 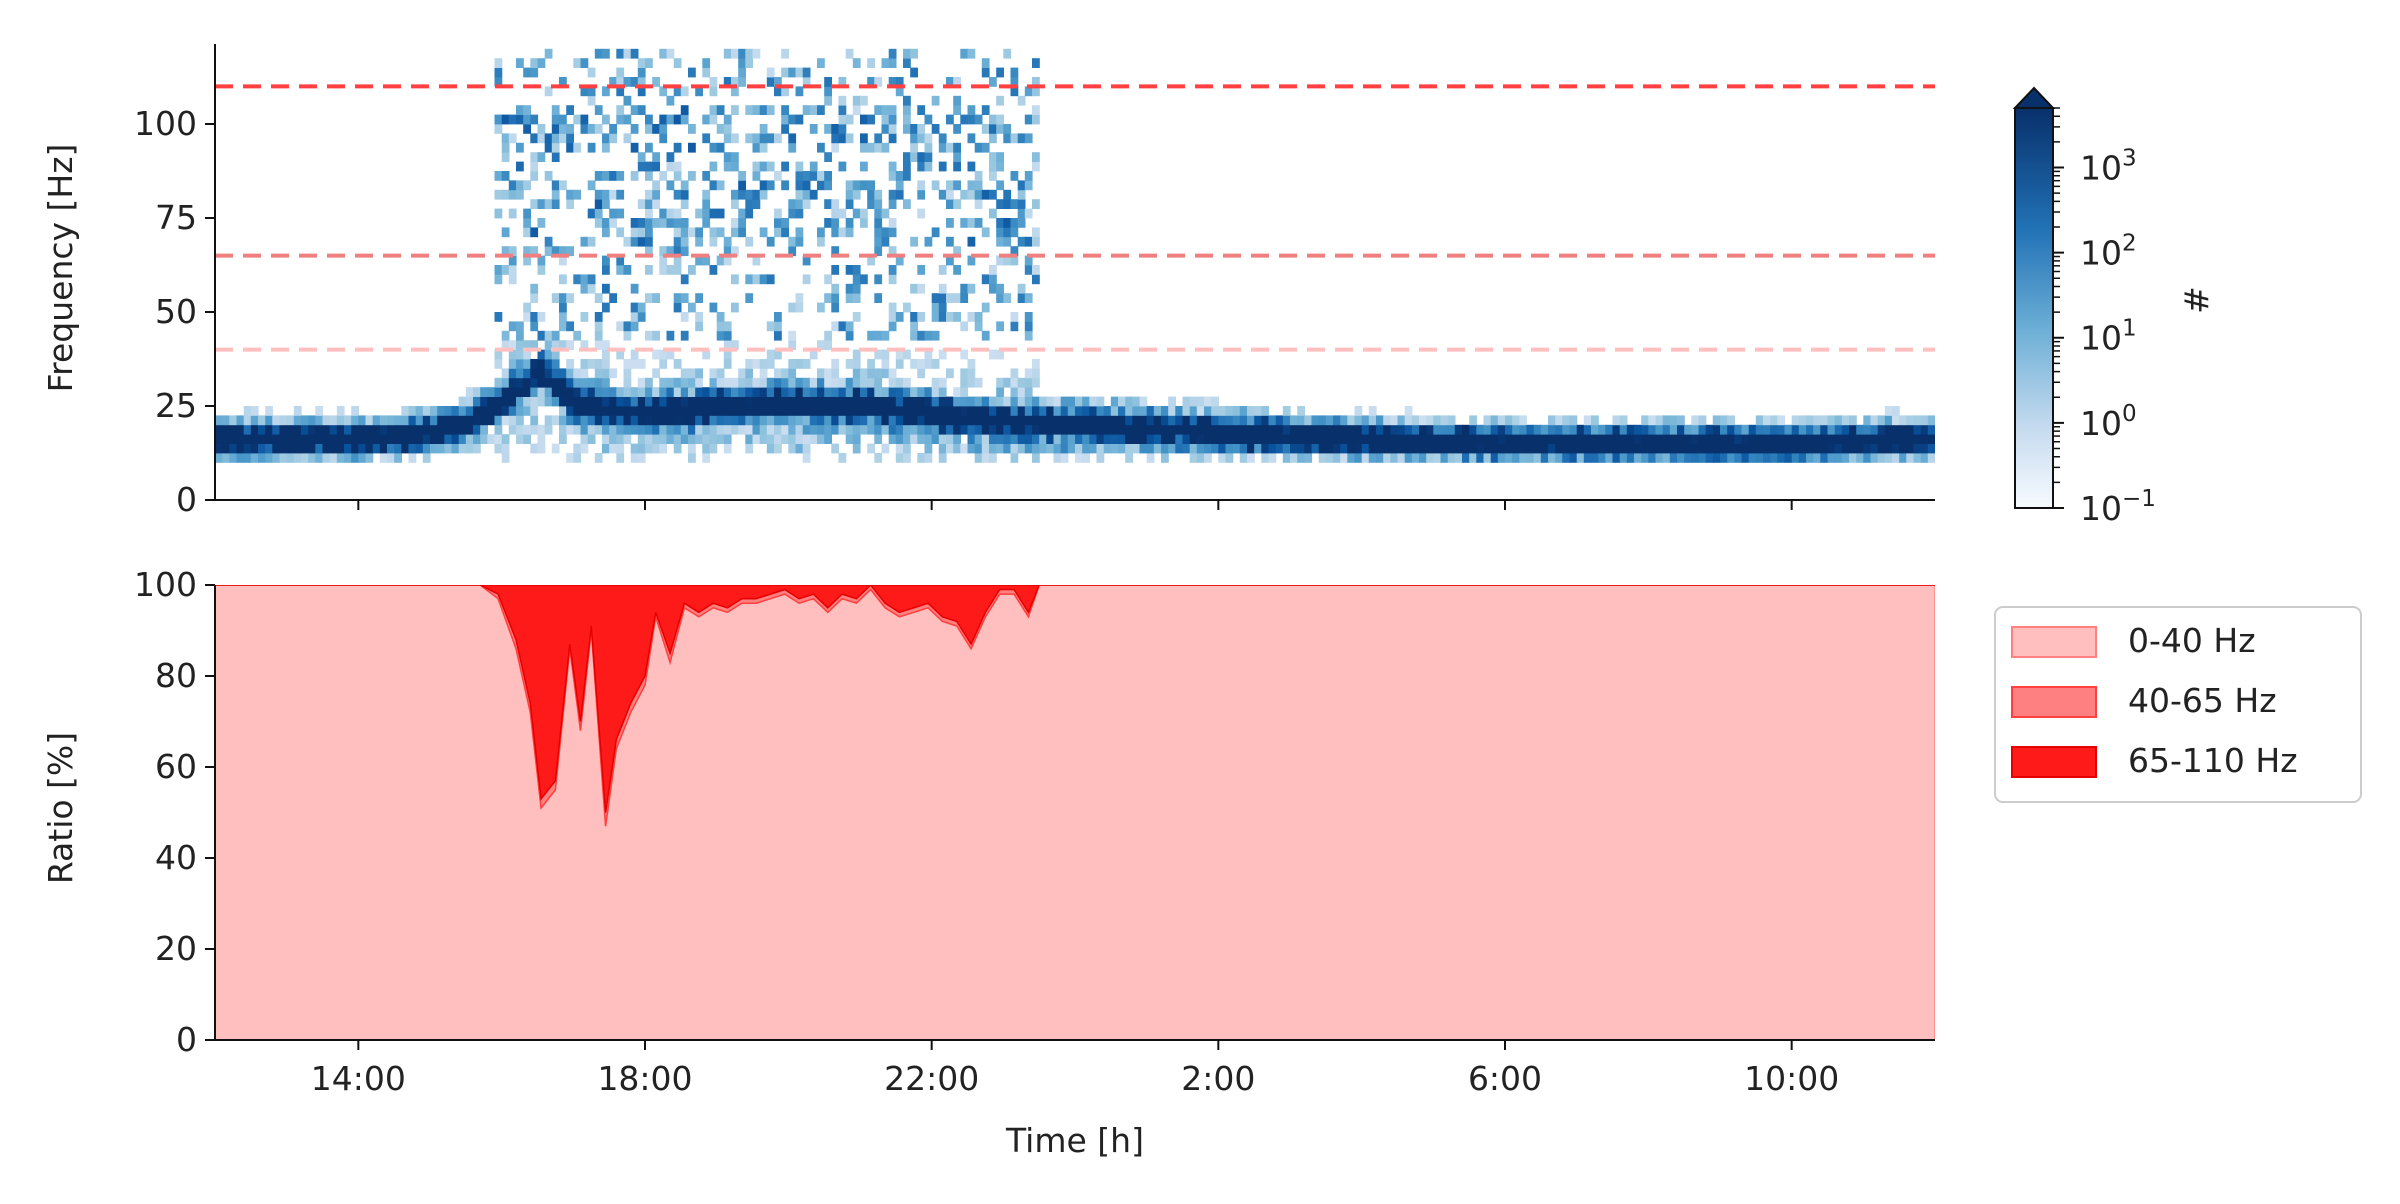 I want to click on ratio-x-tick-label: 18:00, so click(x=644, y=1078).